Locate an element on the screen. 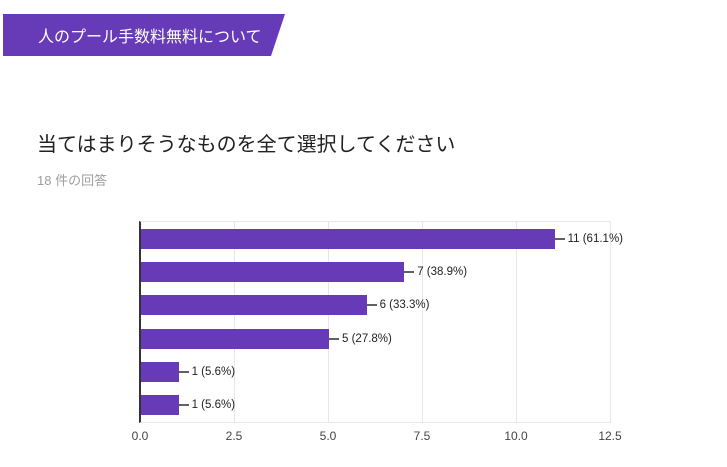 This screenshot has width=727, height=467. bar-value-label: 6 (33.3%) is located at coordinates (404, 305).